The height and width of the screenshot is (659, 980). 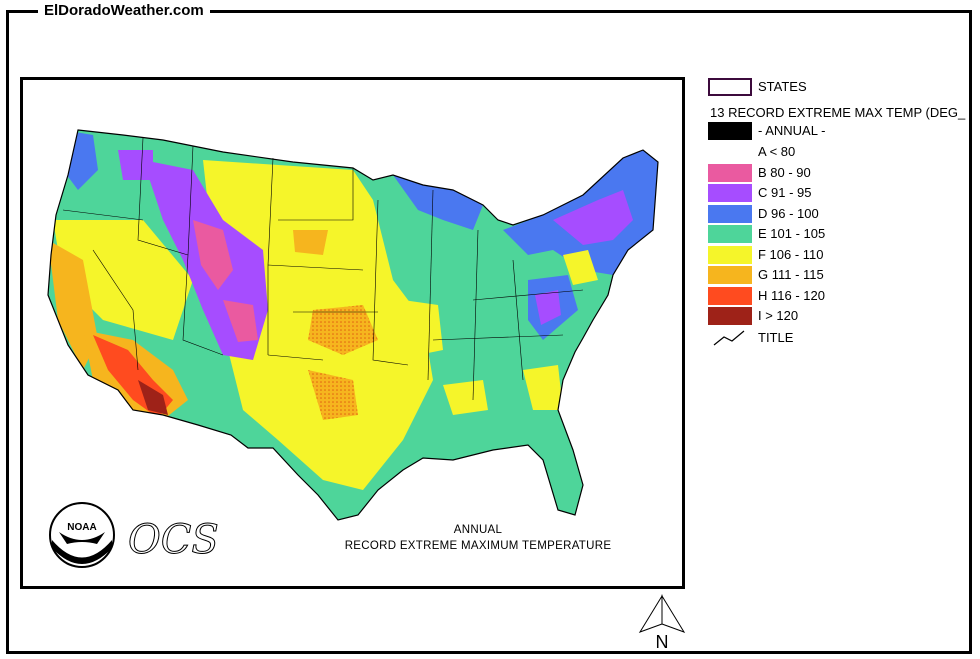 I want to click on legend-class-row: D 96 - 100, so click(x=843, y=213).